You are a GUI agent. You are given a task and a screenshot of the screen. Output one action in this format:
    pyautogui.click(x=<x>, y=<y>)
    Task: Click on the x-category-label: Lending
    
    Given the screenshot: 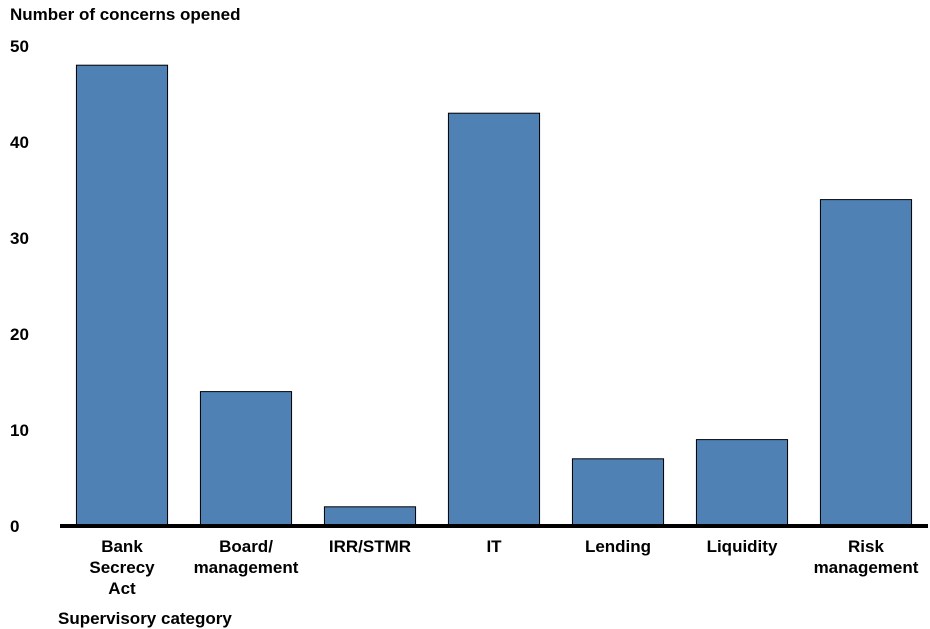 What is the action you would take?
    pyautogui.click(x=618, y=546)
    